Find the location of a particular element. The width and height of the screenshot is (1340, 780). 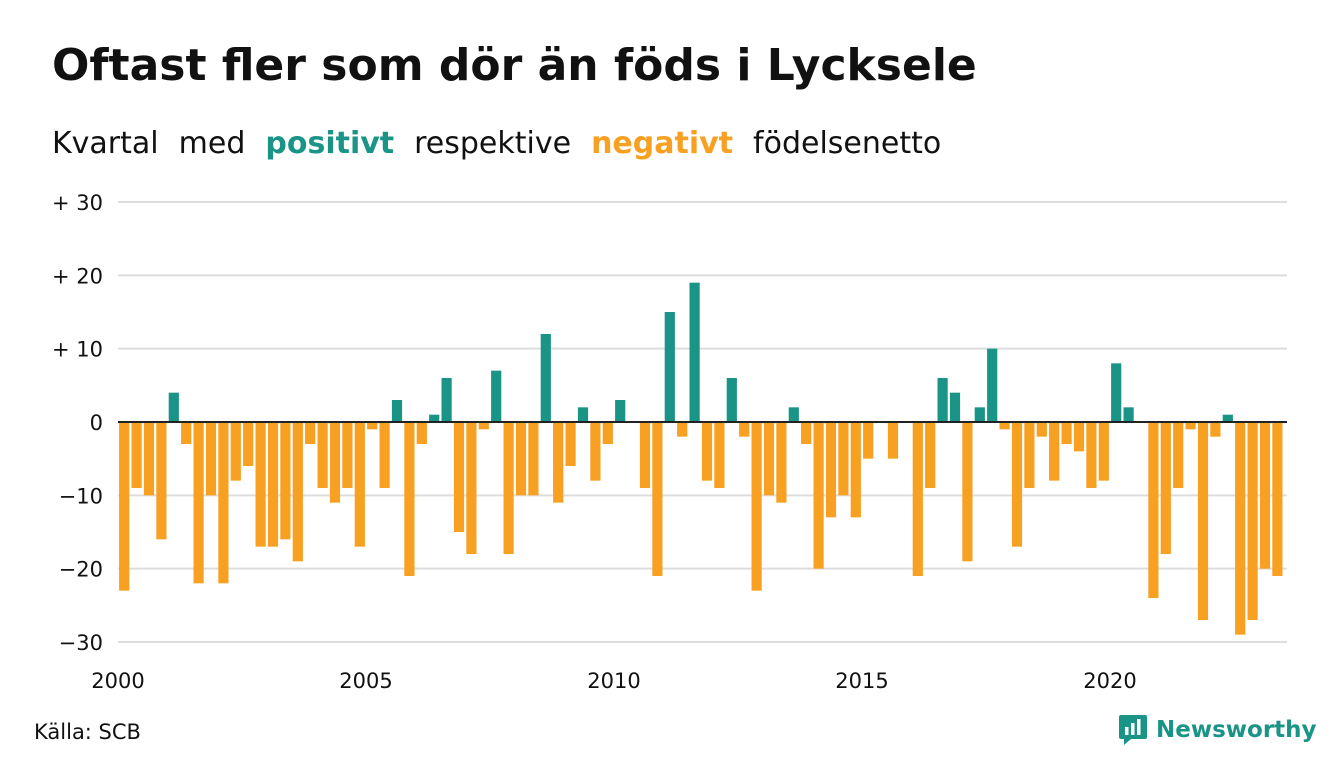

x-tick-label: 2005 is located at coordinates (365, 681).